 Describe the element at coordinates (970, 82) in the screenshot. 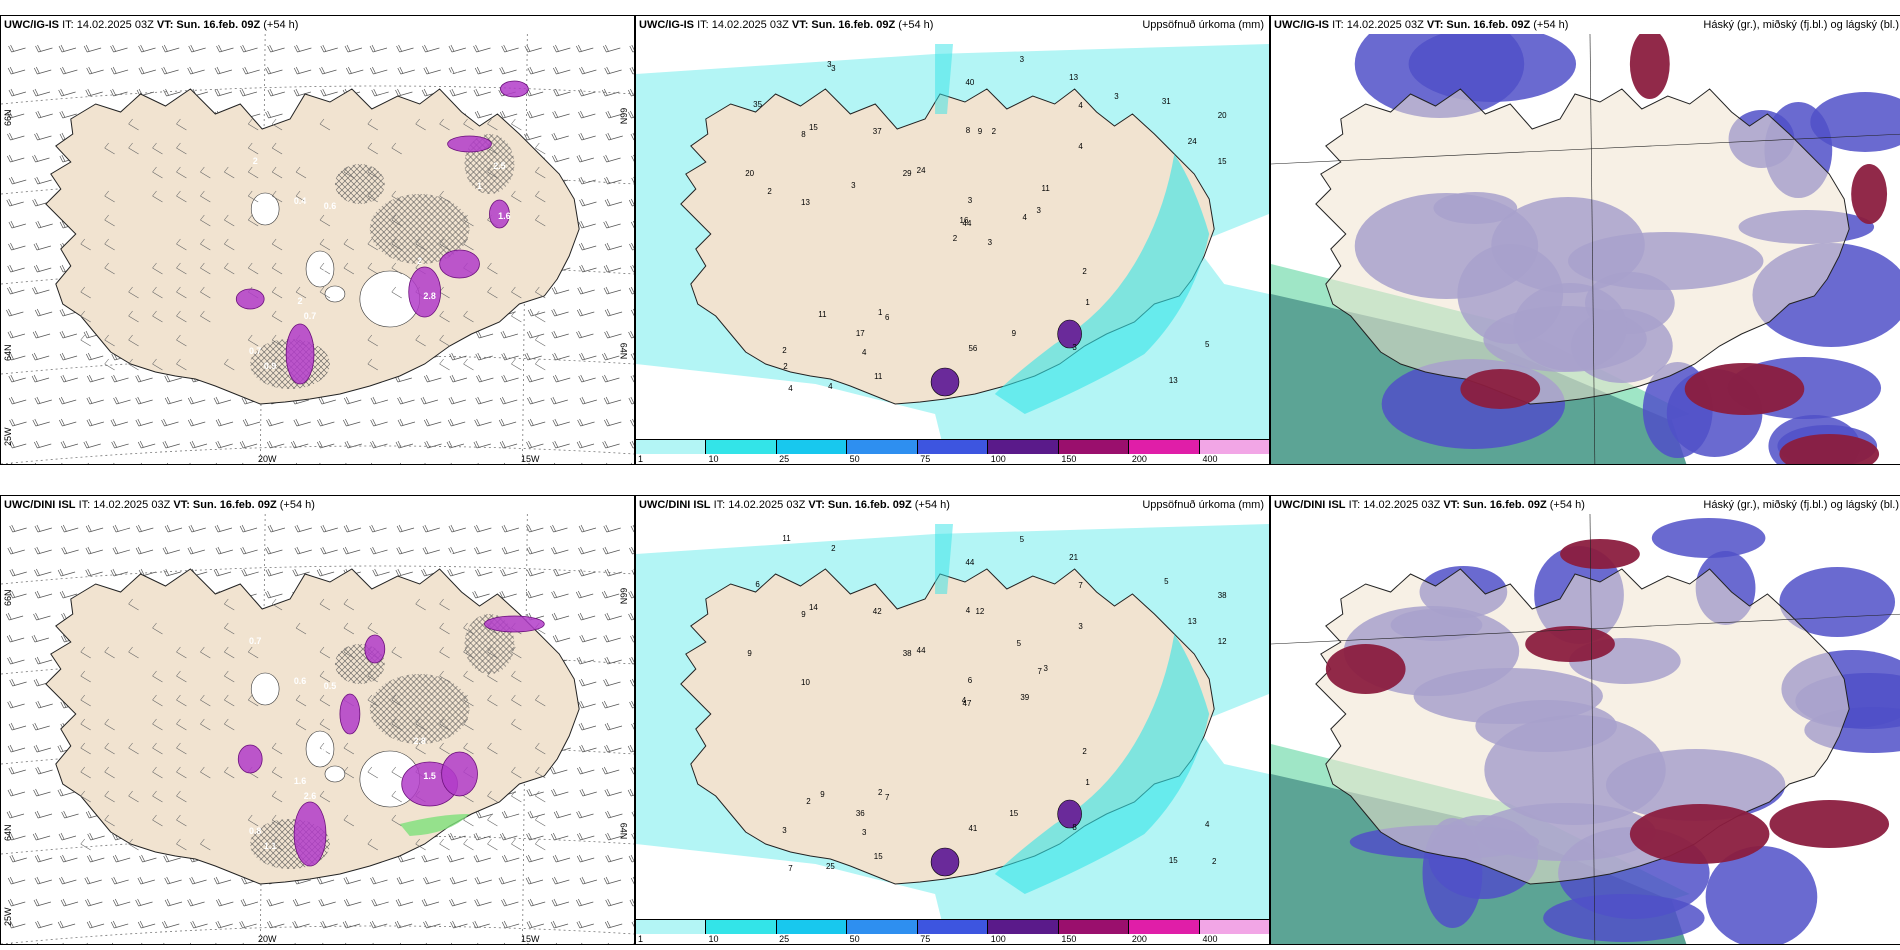

I see `precip-value: 40` at that location.